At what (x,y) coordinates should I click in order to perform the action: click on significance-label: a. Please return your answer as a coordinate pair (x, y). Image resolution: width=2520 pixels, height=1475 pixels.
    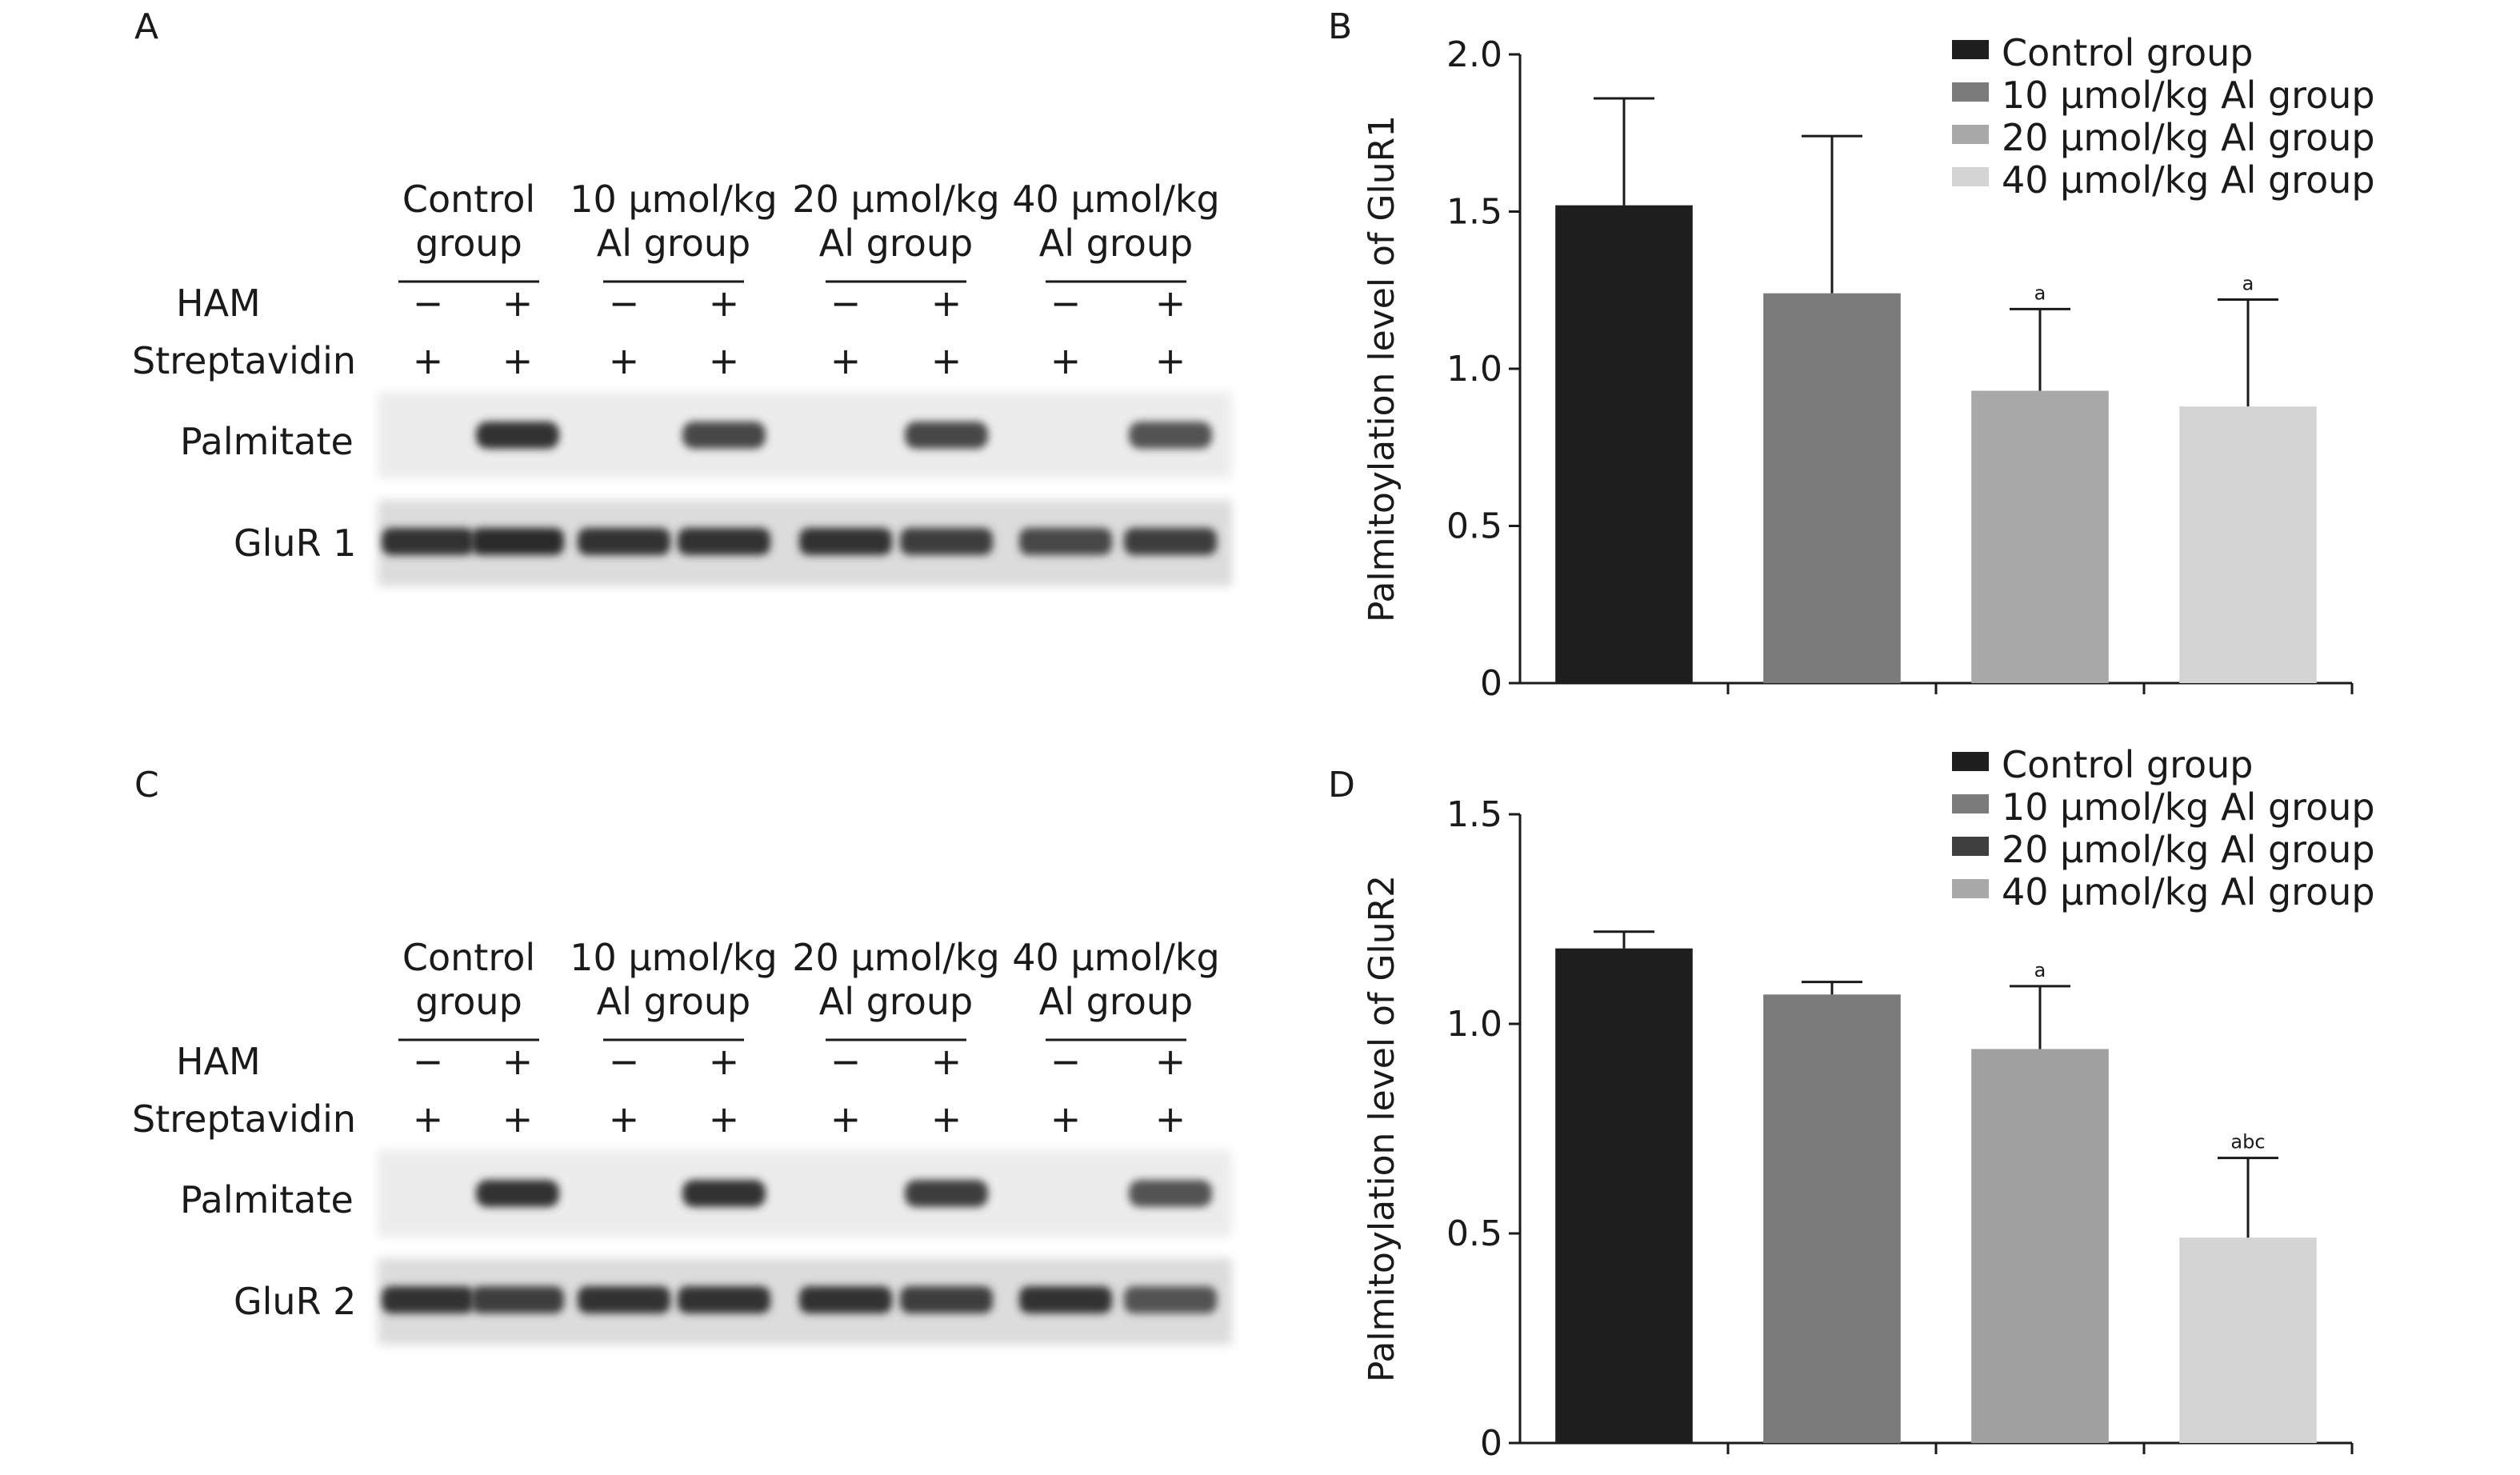
    Looking at the image, I should click on (2040, 293).